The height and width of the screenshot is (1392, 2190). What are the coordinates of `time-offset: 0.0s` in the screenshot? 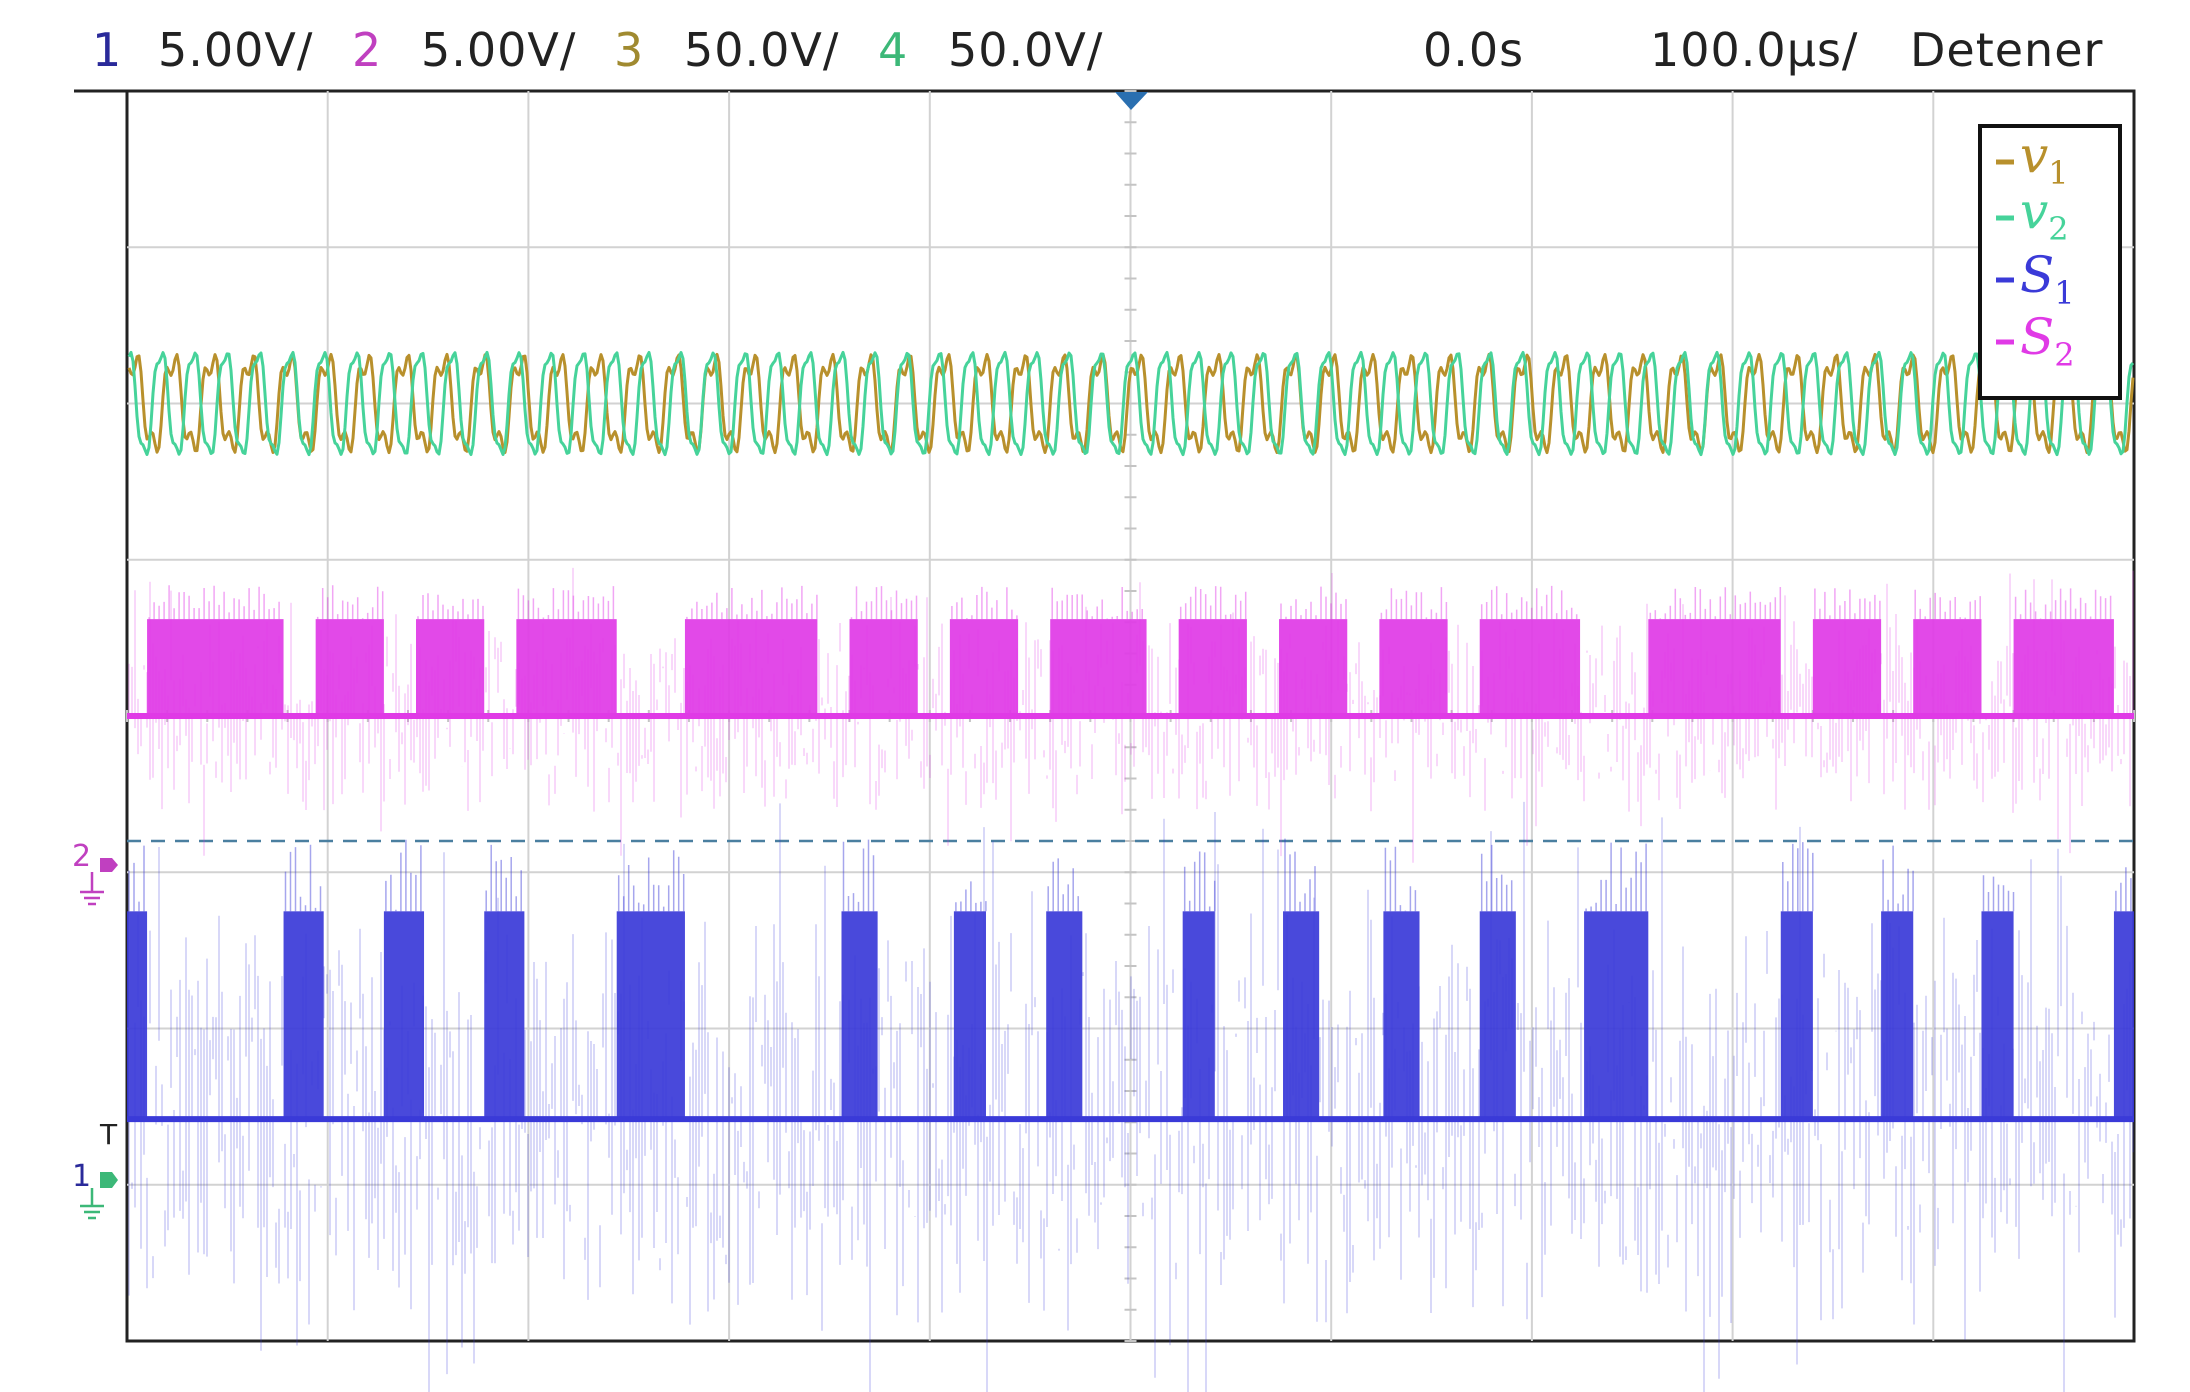 It's located at (1474, 50).